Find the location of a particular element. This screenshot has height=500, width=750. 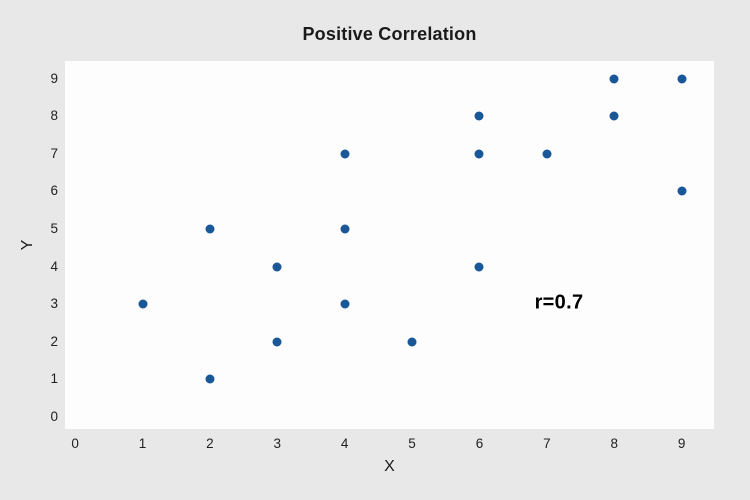

x-axis-label: X is located at coordinates (389, 466).